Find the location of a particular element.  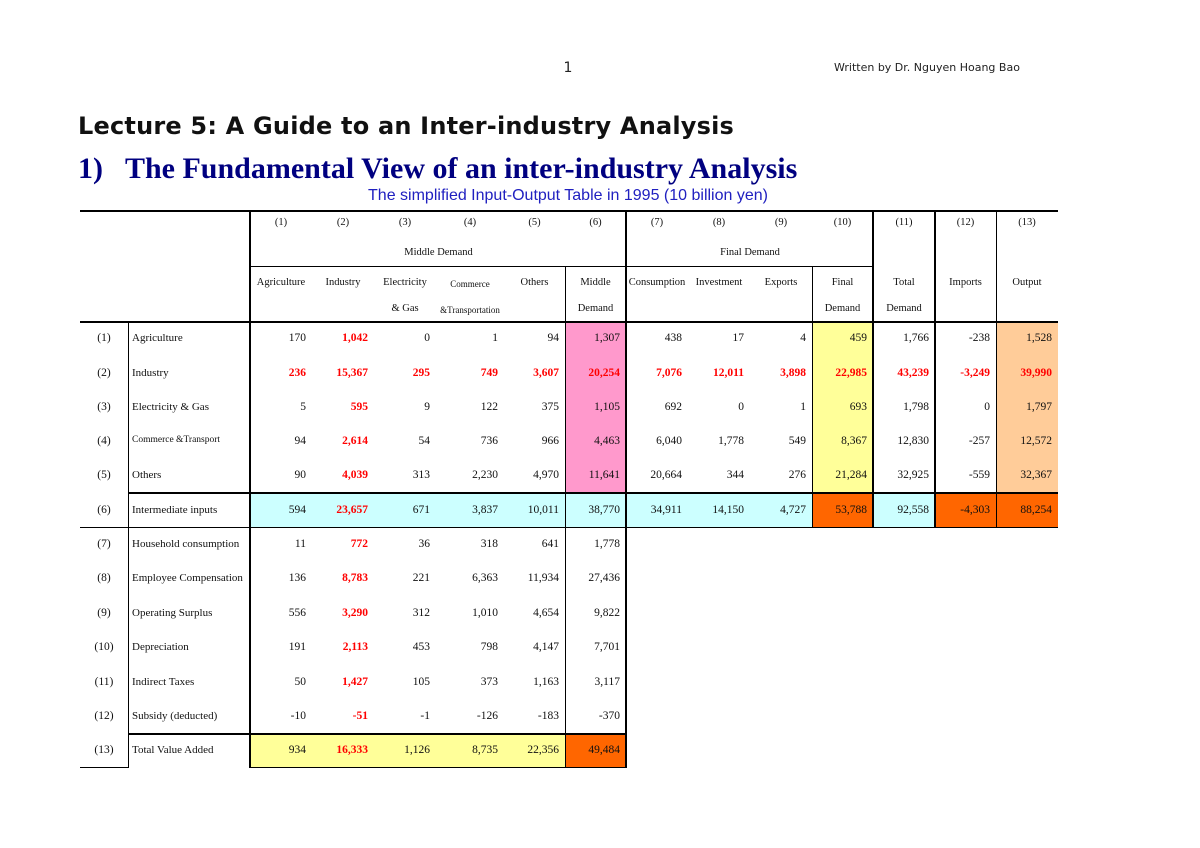

row-number: (7) is located at coordinates (104, 544).